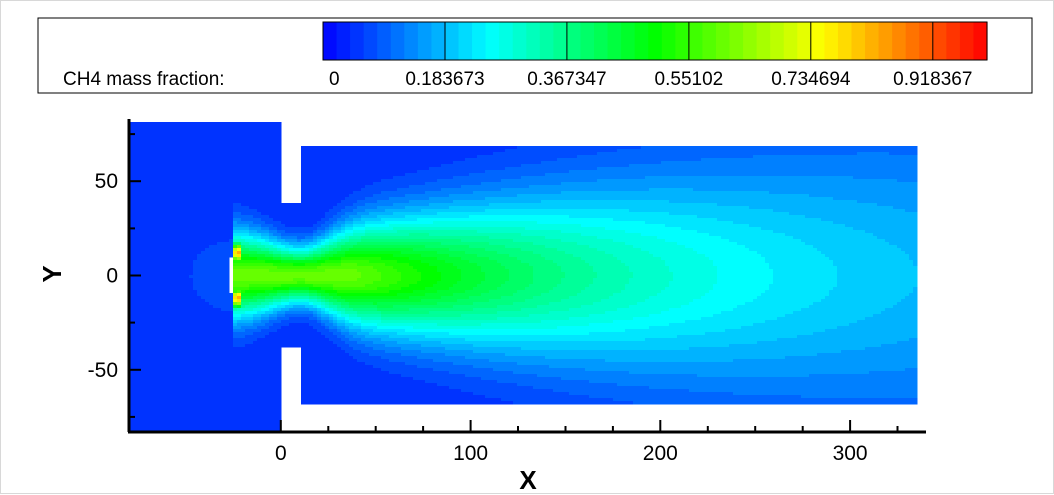 This screenshot has height=495, width=1054. Describe the element at coordinates (723, 41) in the screenshot. I see `legend-band` at that location.